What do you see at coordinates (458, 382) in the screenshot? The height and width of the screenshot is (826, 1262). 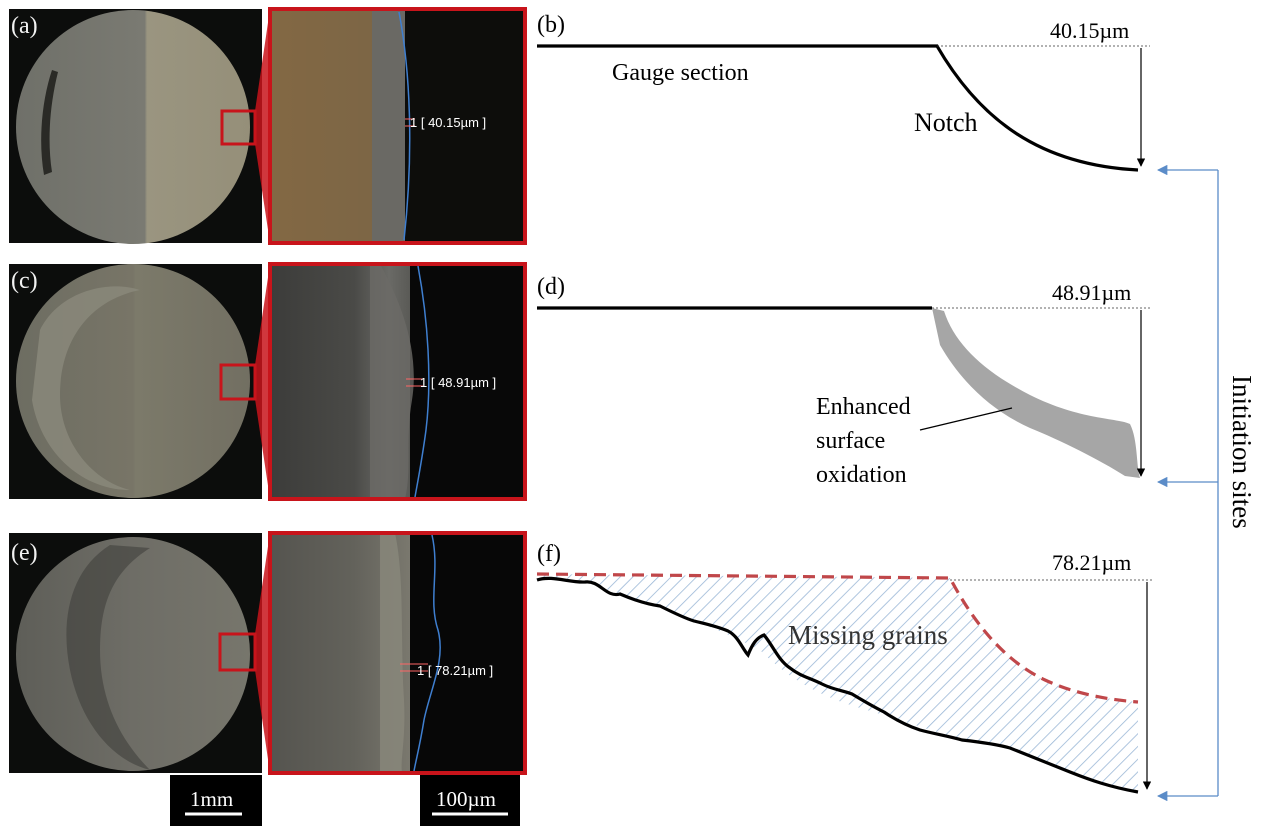 I see `measurement-readout-c: 1 [ 48.91µm ]` at bounding box center [458, 382].